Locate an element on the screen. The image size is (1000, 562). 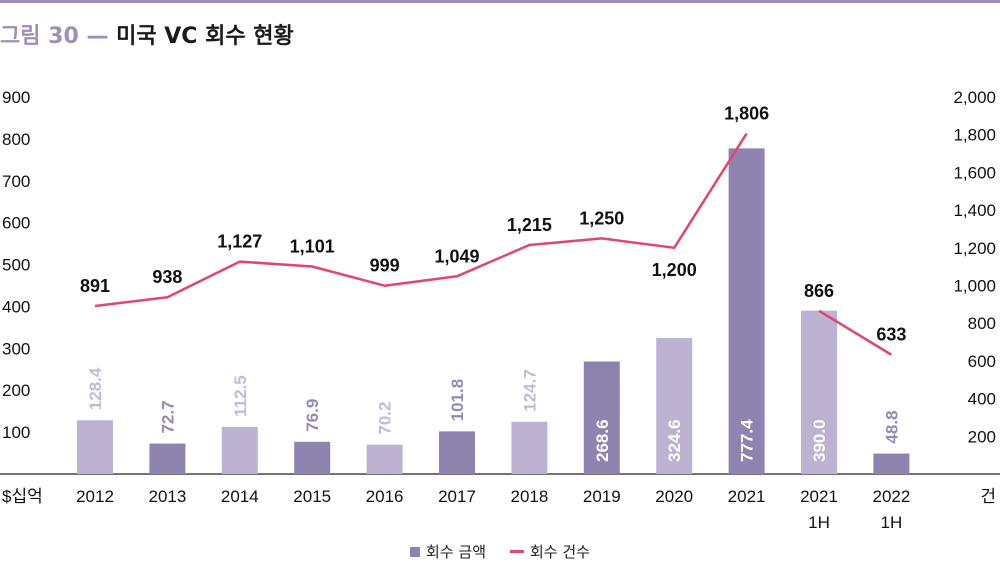
bar-value-label: 324.6 is located at coordinates (674, 440).